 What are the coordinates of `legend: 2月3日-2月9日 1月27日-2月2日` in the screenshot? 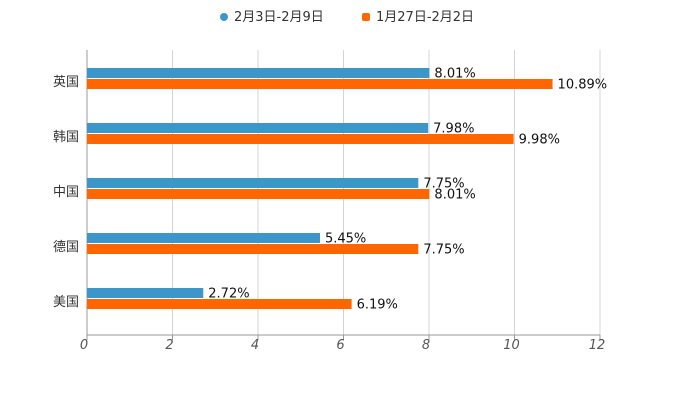 It's located at (350, 14).